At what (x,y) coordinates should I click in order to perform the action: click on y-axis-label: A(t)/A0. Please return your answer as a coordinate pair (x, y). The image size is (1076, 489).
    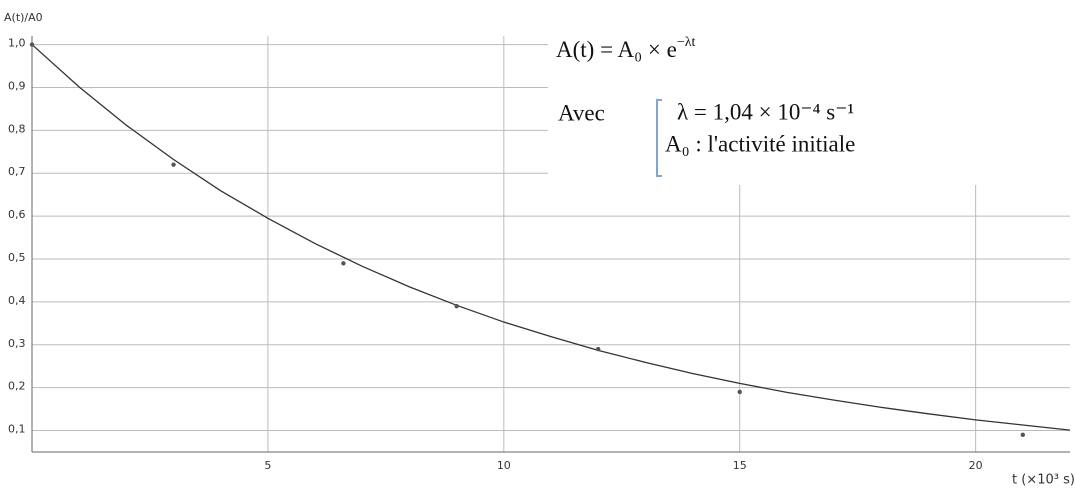
    Looking at the image, I should click on (23, 17).